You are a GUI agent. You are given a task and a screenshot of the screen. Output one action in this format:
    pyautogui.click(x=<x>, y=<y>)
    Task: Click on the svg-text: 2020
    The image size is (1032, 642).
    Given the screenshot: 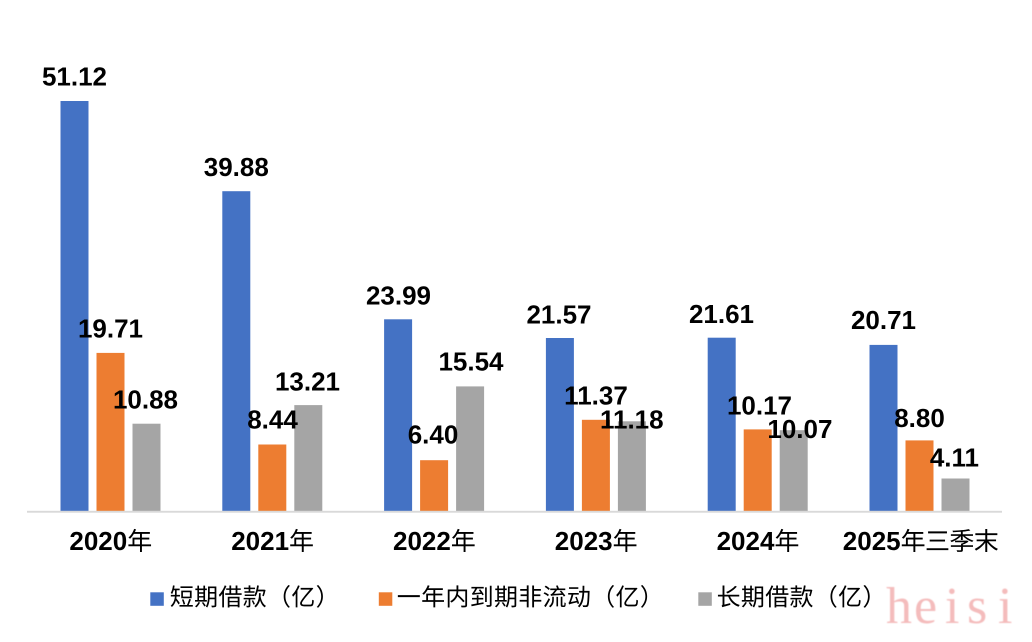 What is the action you would take?
    pyautogui.click(x=98, y=541)
    